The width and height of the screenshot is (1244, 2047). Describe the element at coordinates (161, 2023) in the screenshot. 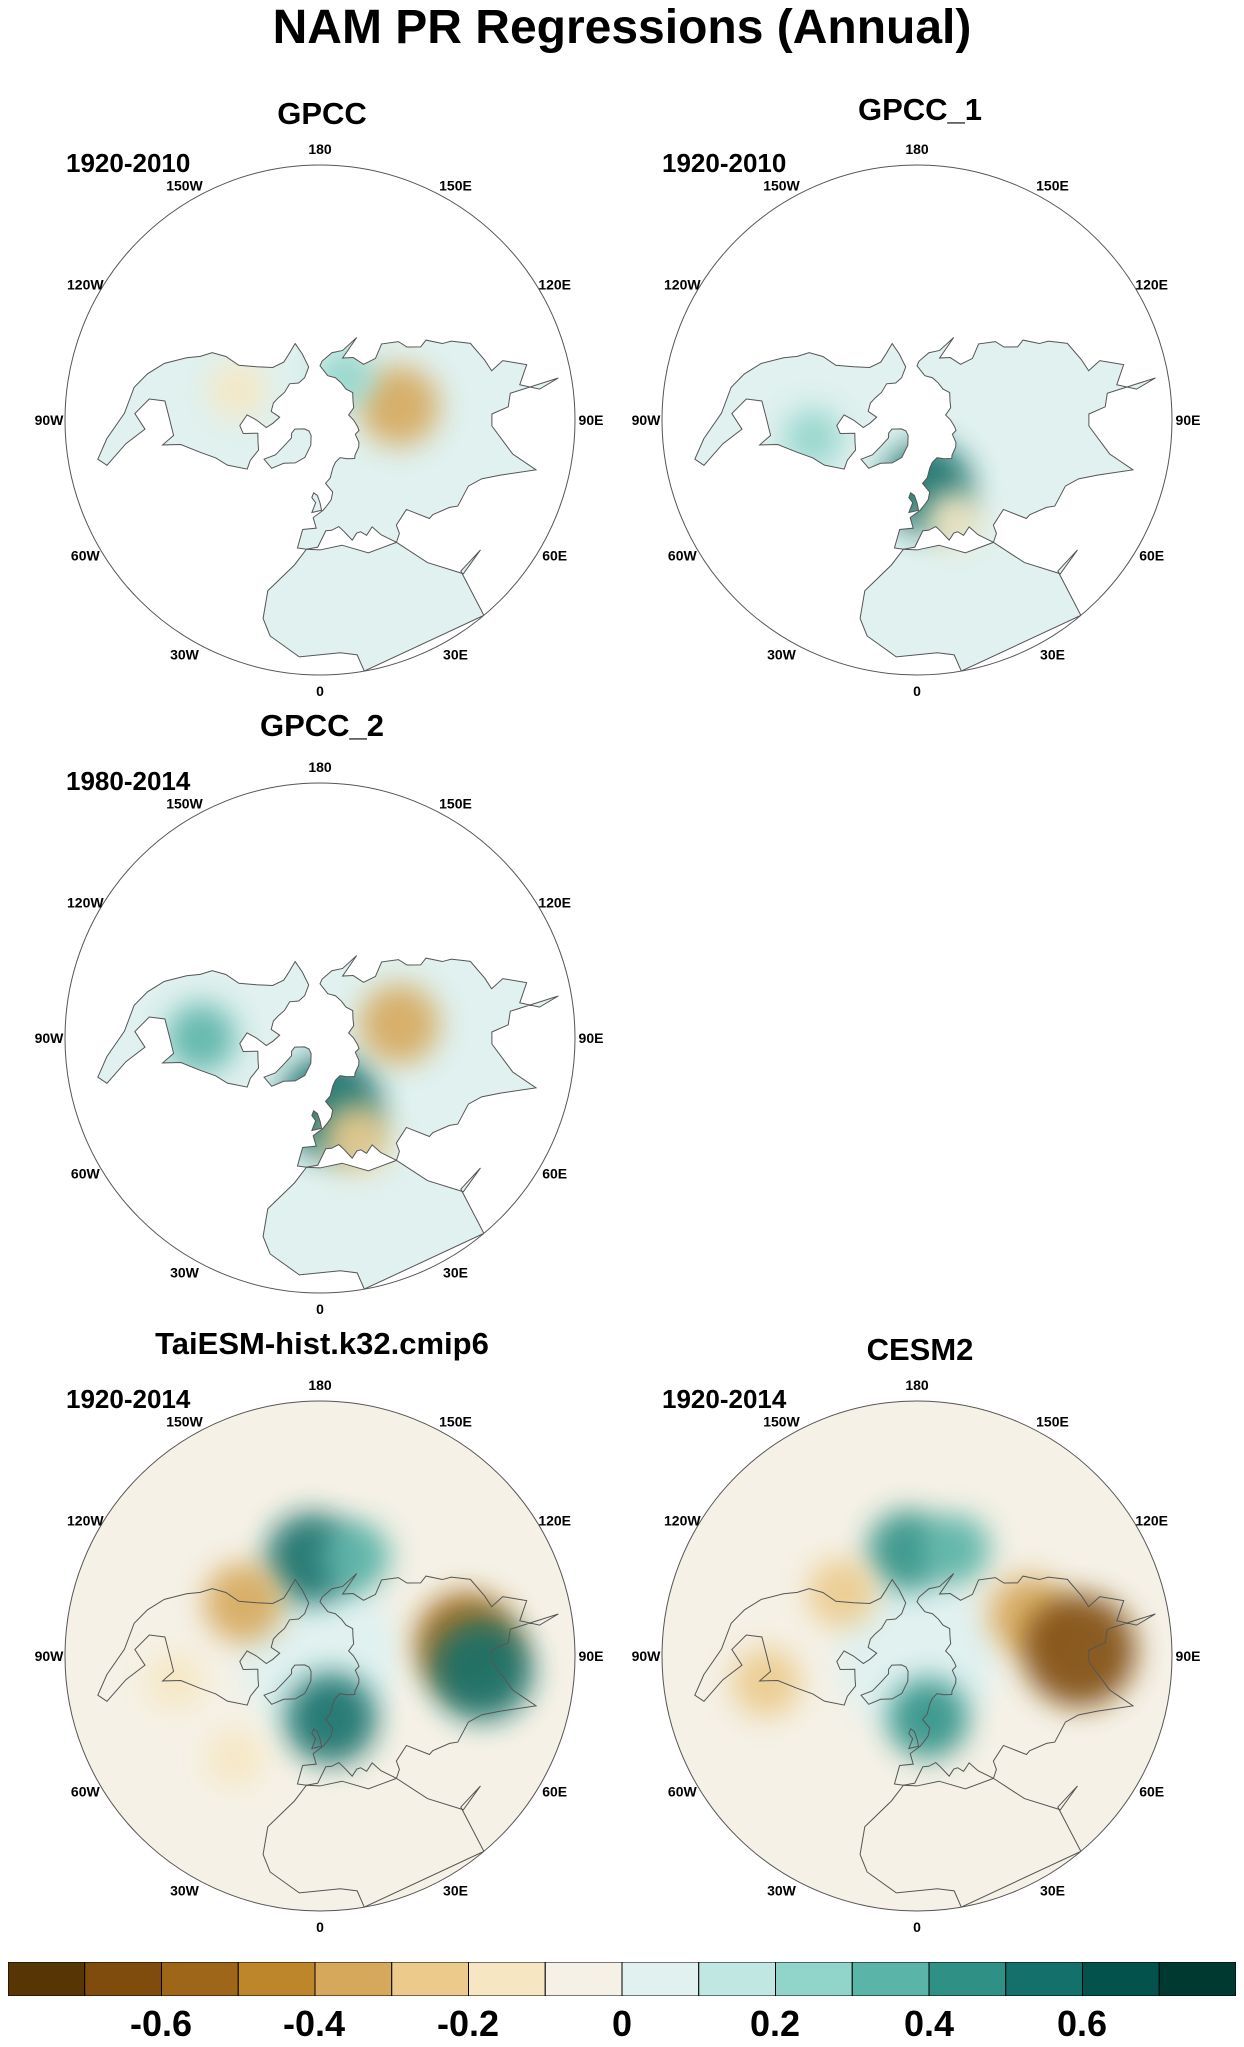

I see `colorbar-tick: -0.6` at that location.